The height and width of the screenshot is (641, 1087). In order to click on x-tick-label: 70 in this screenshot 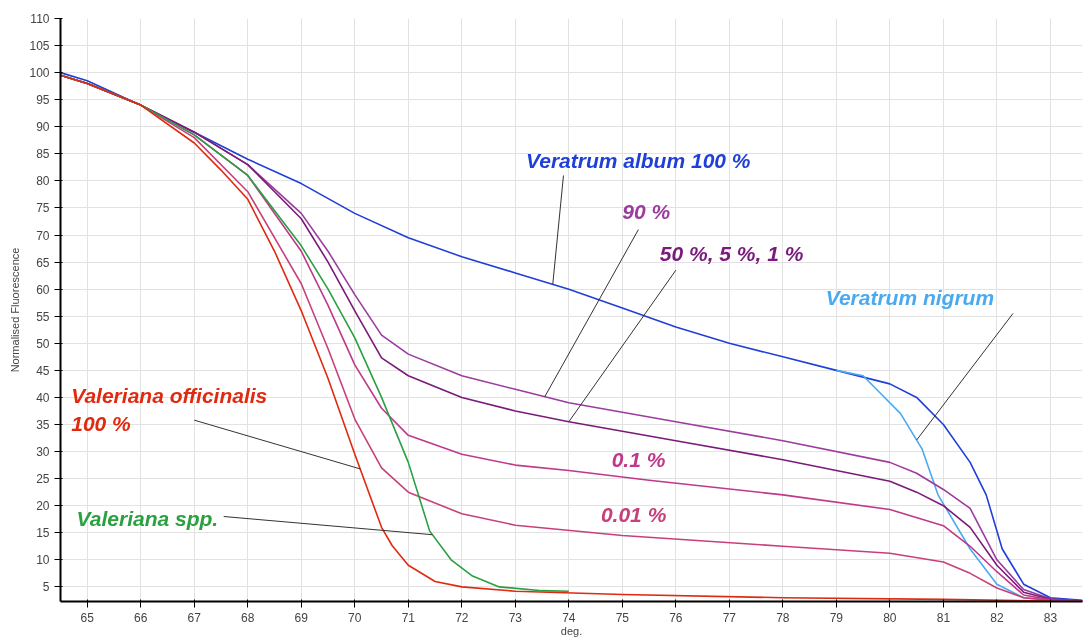, I will do `click(355, 617)`.